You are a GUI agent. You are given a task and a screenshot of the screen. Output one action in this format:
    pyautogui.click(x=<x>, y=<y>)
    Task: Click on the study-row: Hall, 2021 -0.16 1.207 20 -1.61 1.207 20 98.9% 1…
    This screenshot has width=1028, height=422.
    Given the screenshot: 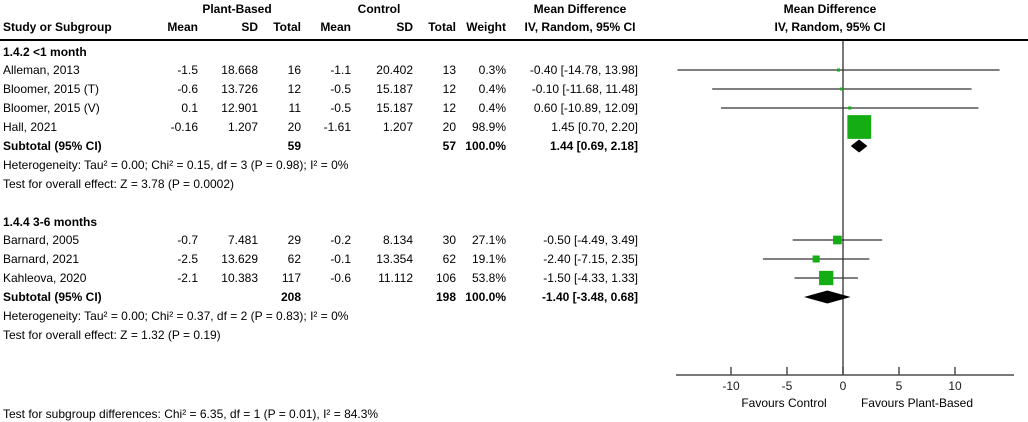 What is the action you would take?
    pyautogui.click(x=330, y=127)
    